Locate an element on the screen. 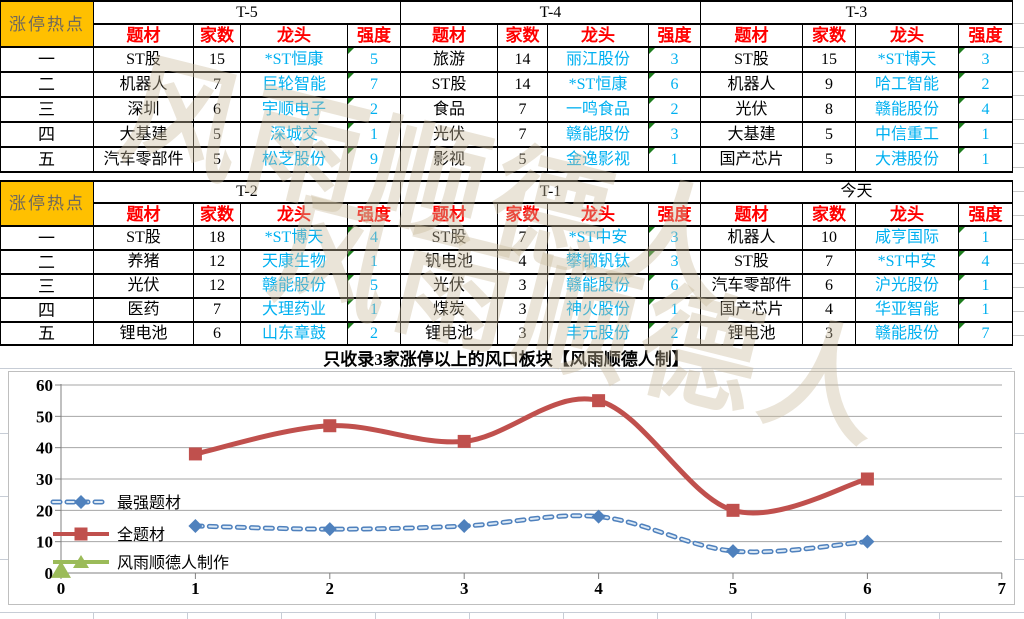 The height and width of the screenshot is (619, 1024). theme-cell: 医药 is located at coordinates (144, 311).